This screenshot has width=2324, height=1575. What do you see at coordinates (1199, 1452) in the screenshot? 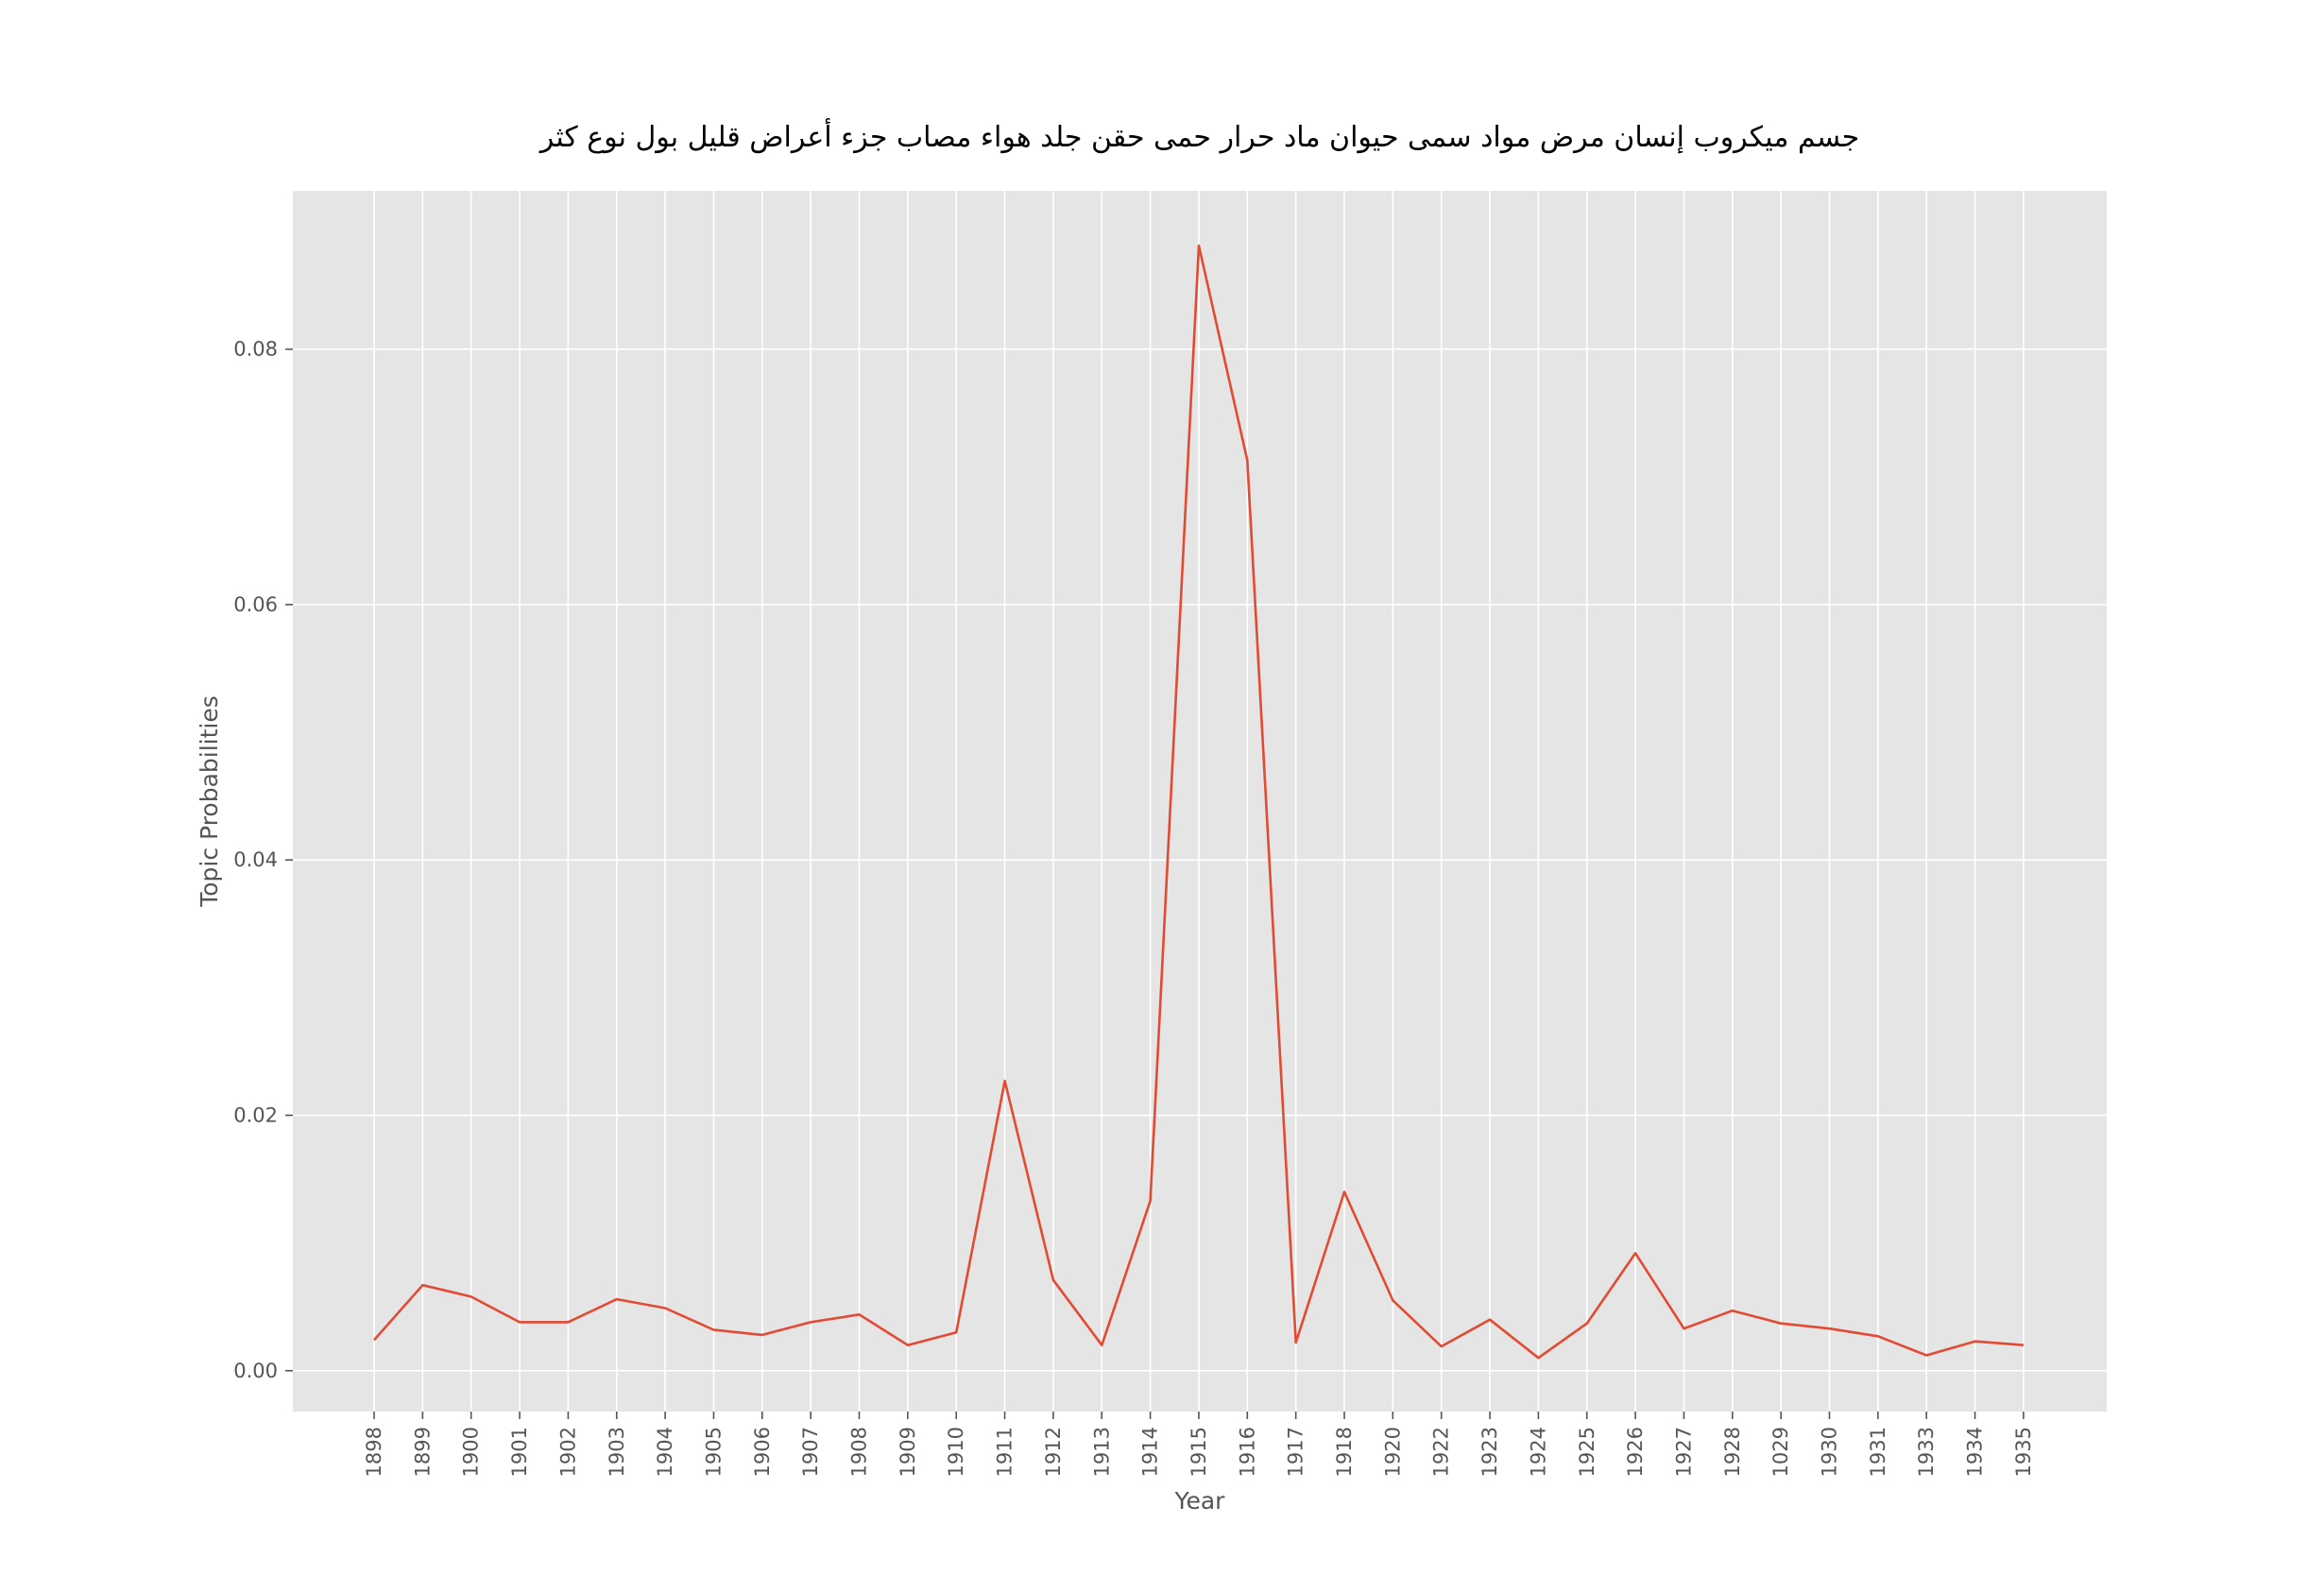
I see `x-tick-label: 1915` at bounding box center [1199, 1452].